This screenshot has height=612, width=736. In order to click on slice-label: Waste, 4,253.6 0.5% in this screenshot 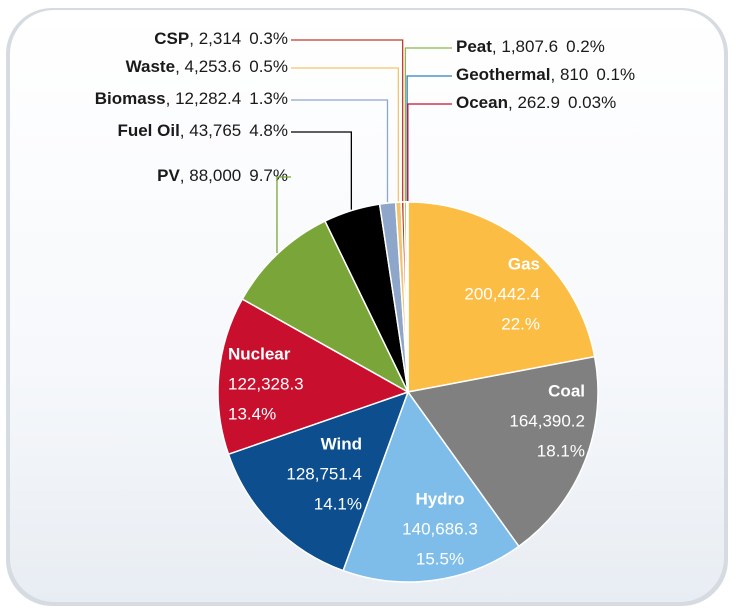, I will do `click(207, 66)`.